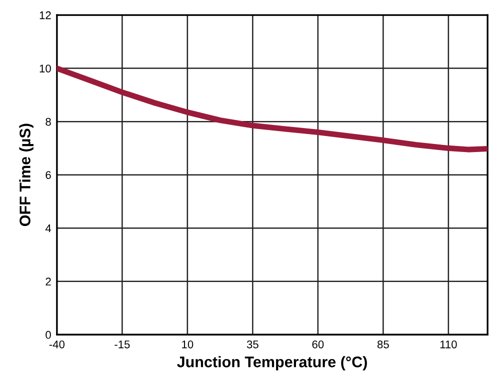  Describe the element at coordinates (122, 344) in the screenshot. I see `x-tick-label: -15` at that location.